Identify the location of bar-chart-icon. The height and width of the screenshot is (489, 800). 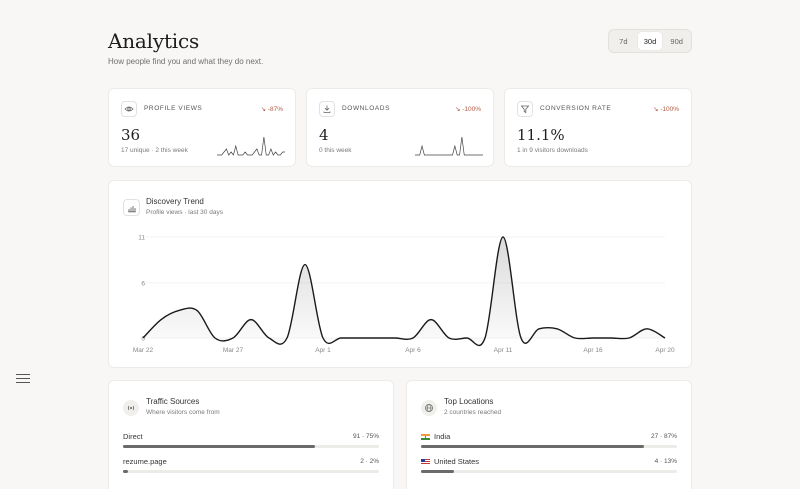
(131, 207).